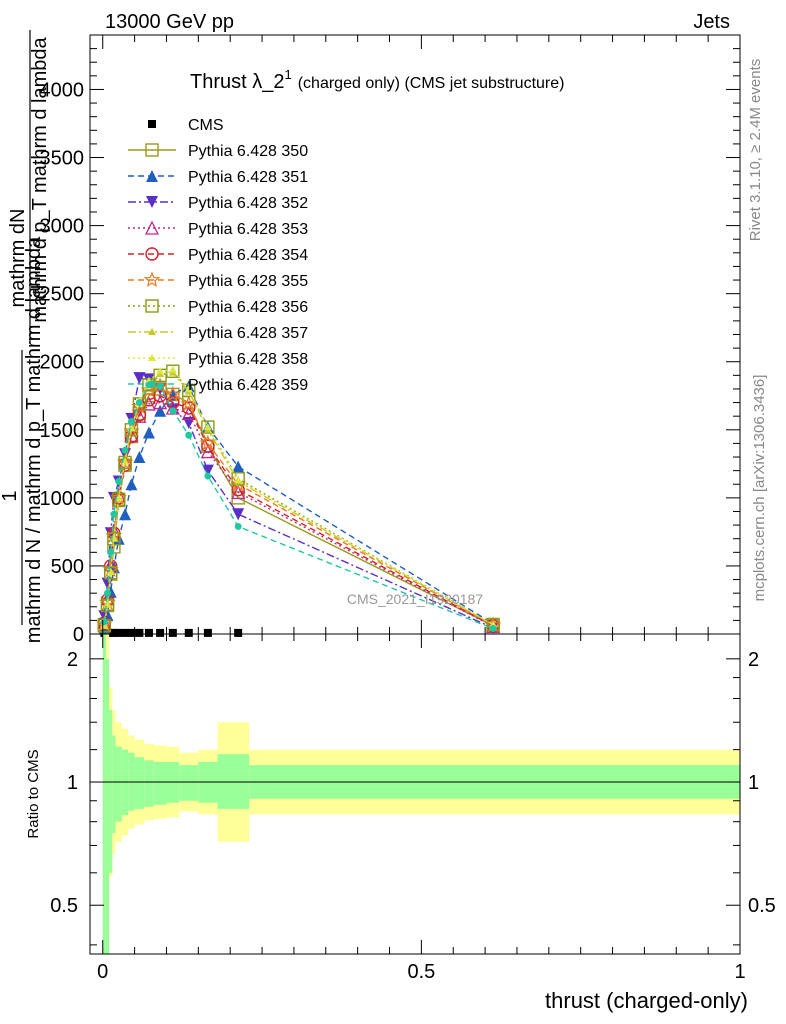 Image resolution: width=786 pixels, height=1024 pixels. Describe the element at coordinates (248, 151) in the screenshot. I see `legend-label: Pythia 6.428 350` at that location.